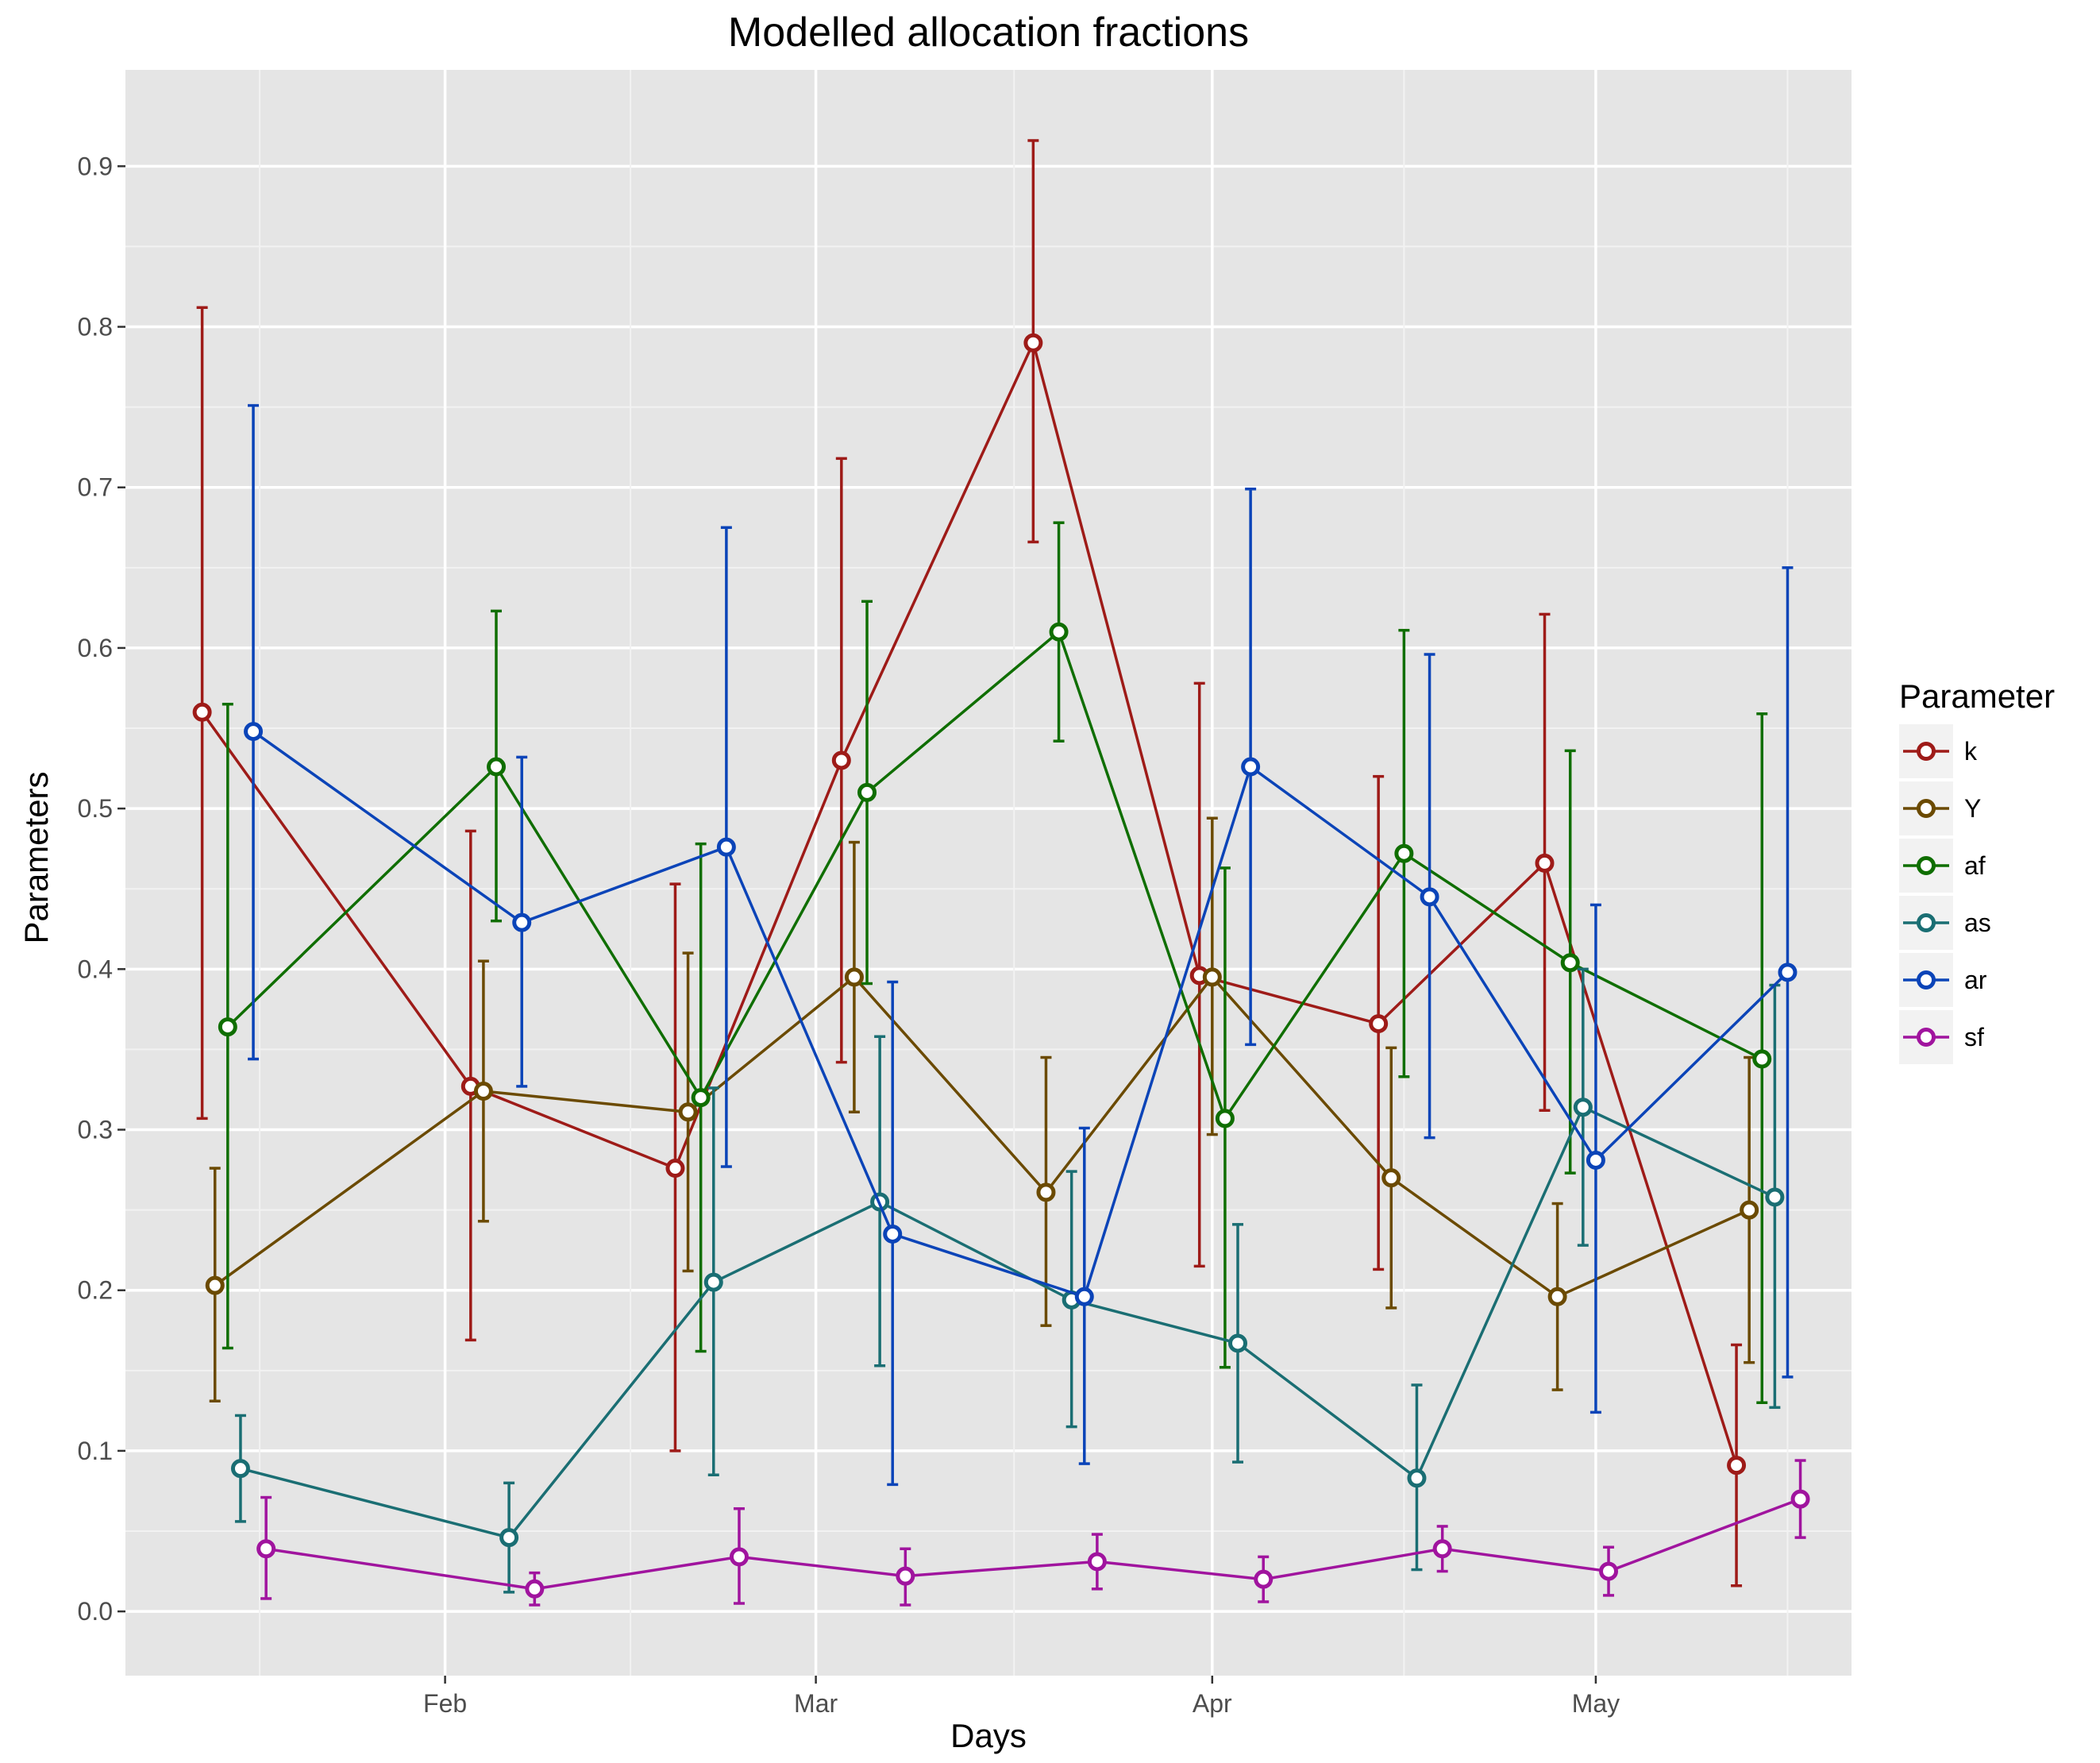  I want to click on y-tick-label: 0.4, so click(95, 969).